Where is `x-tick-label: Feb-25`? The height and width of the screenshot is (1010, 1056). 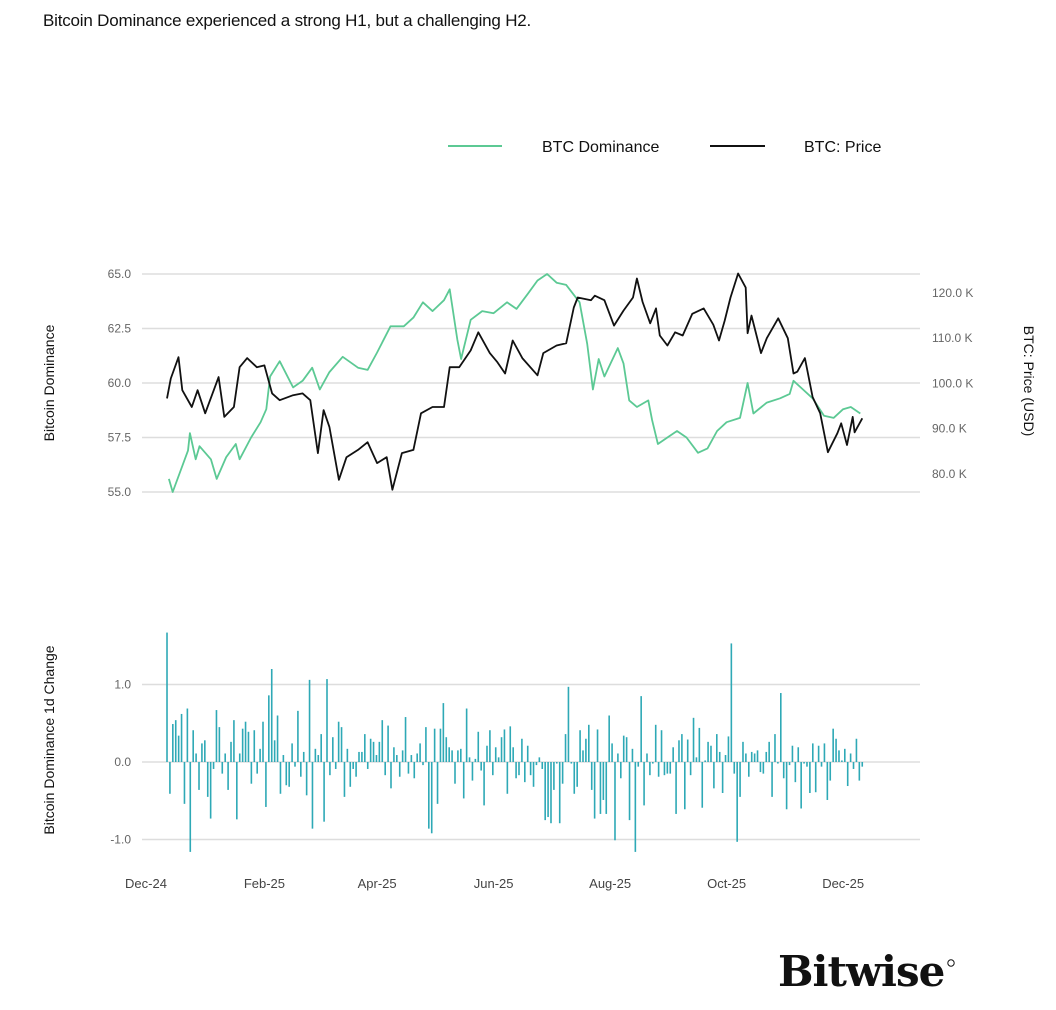 x-tick-label: Feb-25 is located at coordinates (264, 883).